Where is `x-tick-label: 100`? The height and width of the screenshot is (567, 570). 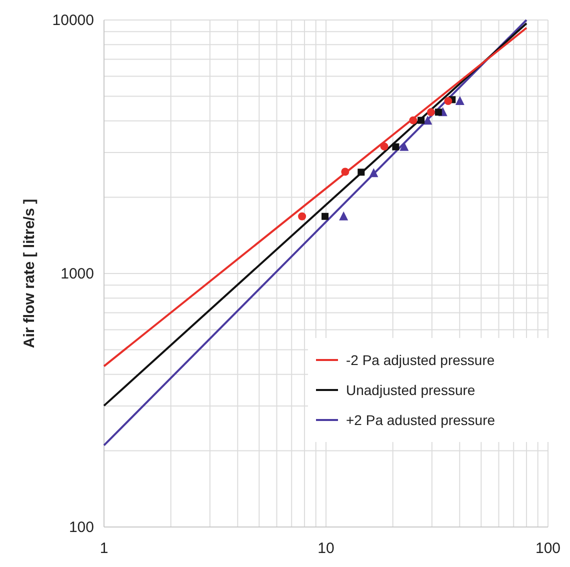
x-tick-label: 100 is located at coordinates (548, 548).